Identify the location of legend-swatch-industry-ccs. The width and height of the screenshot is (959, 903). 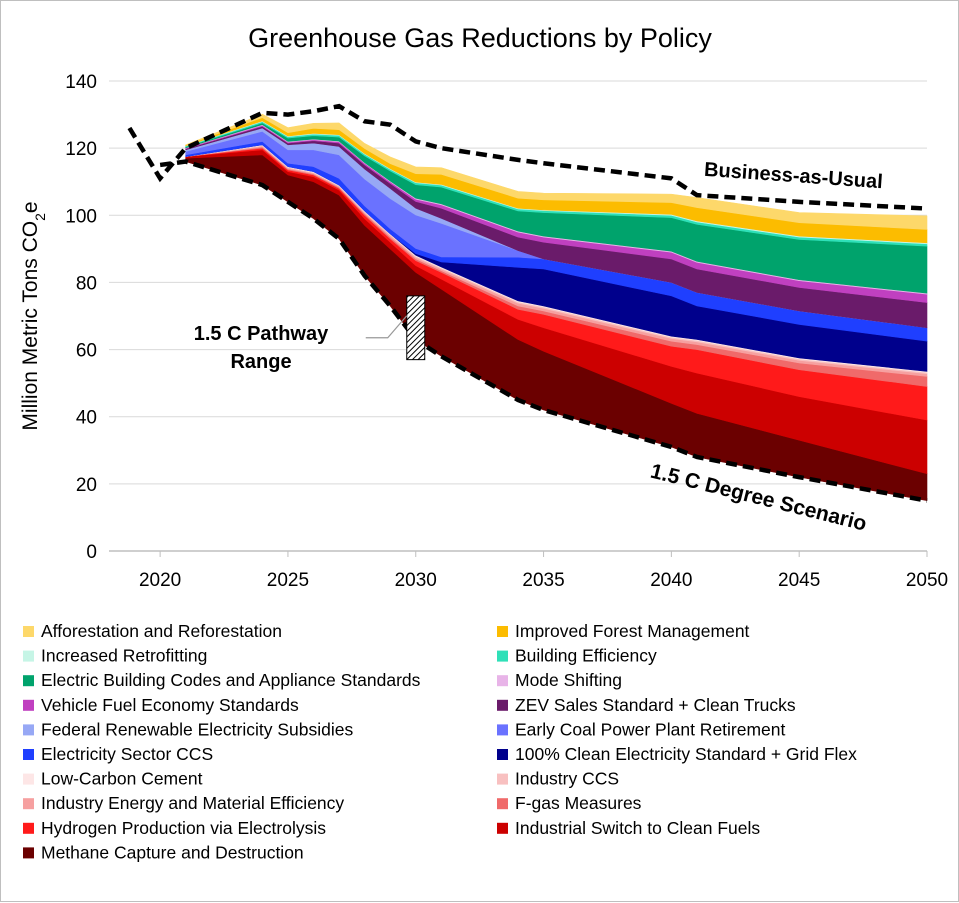
(502, 779).